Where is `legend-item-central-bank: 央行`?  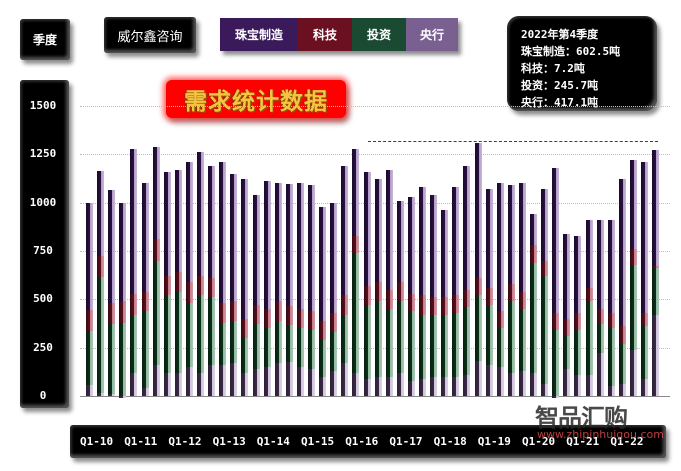
legend-item-central-bank: 央行 is located at coordinates (432, 34).